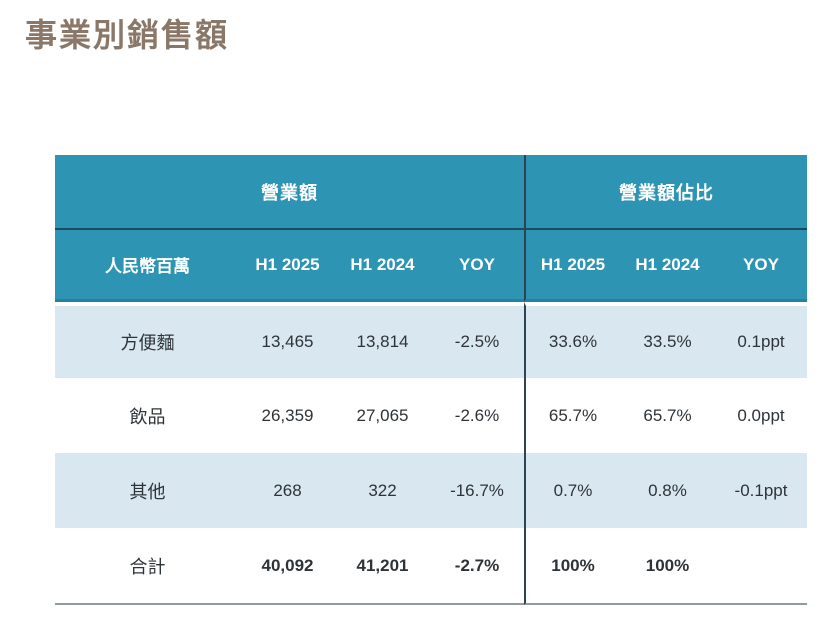 The height and width of the screenshot is (623, 831). What do you see at coordinates (287, 566) in the screenshot?
I see `cell-rev-h1-2025: 40,092` at bounding box center [287, 566].